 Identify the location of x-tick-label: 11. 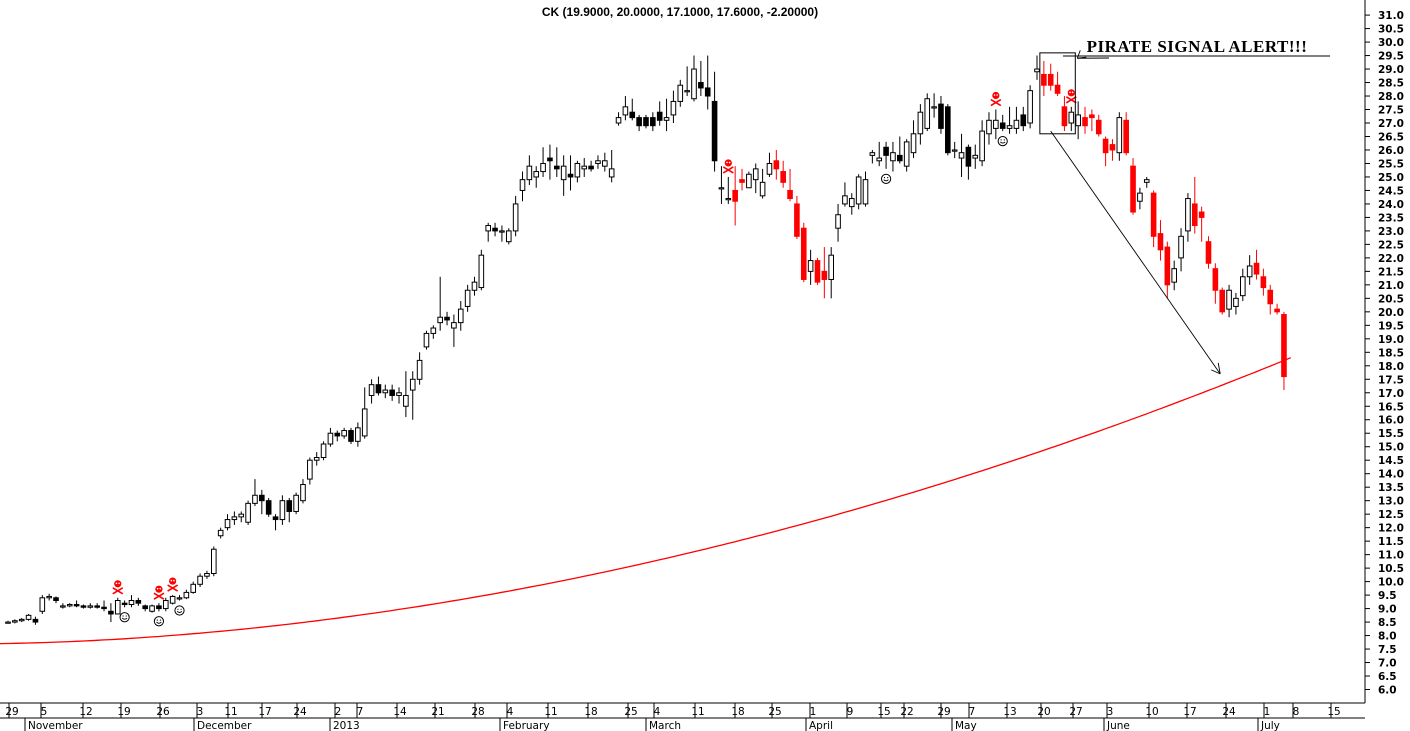
(550, 712).